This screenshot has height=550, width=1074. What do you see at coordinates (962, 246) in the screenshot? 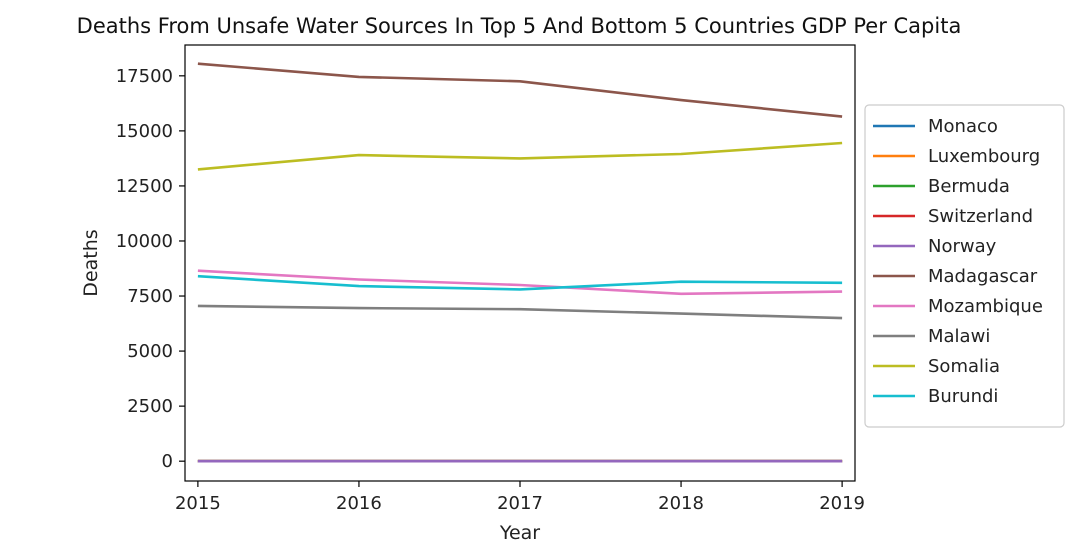
I see `legend-label-norway: Norway` at bounding box center [962, 246].